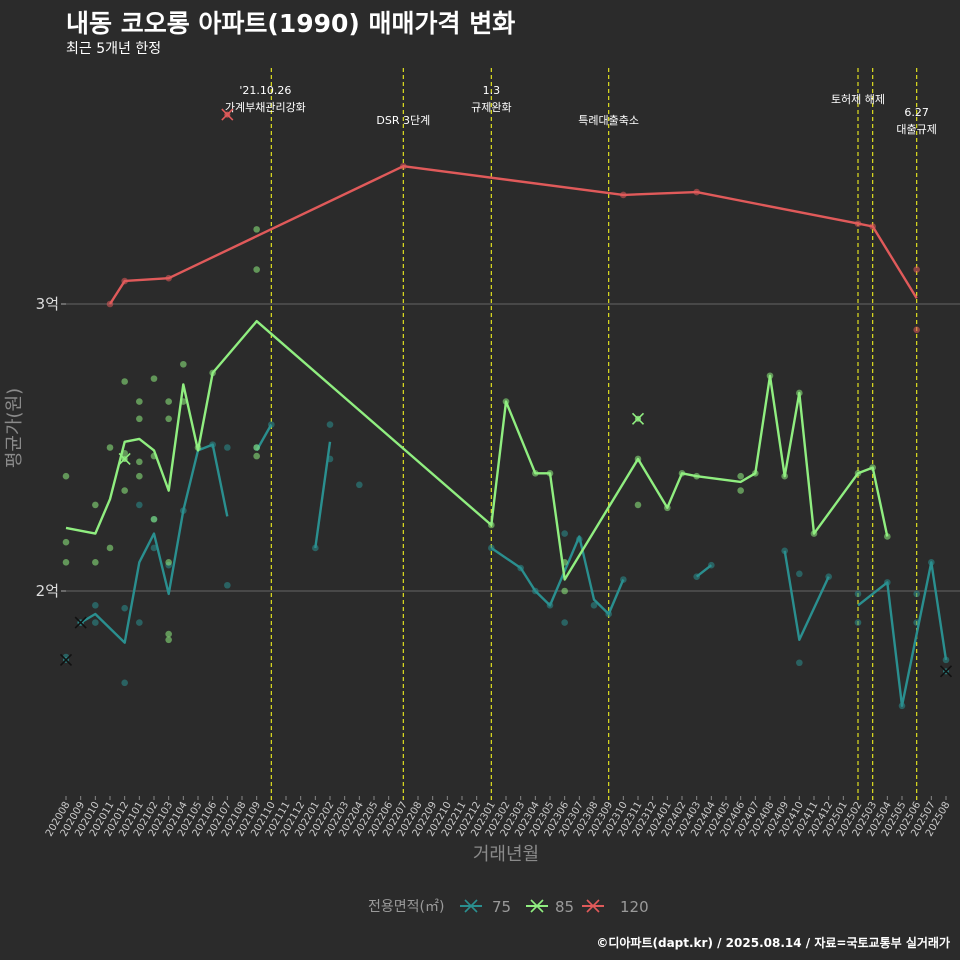 The image size is (960, 960). Describe the element at coordinates (916, 129) in the screenshot. I see `event-label: 대출규제` at that location.